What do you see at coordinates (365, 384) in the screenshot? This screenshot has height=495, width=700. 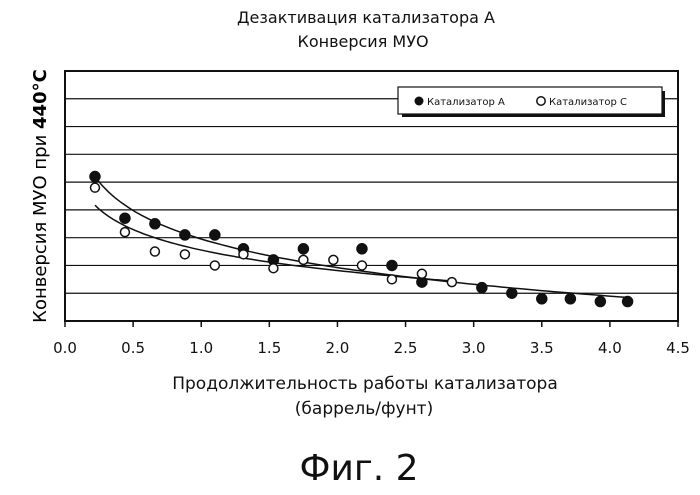 I see `x-axis-label-line-1: Продолжительность работы катализатора` at bounding box center [365, 384].